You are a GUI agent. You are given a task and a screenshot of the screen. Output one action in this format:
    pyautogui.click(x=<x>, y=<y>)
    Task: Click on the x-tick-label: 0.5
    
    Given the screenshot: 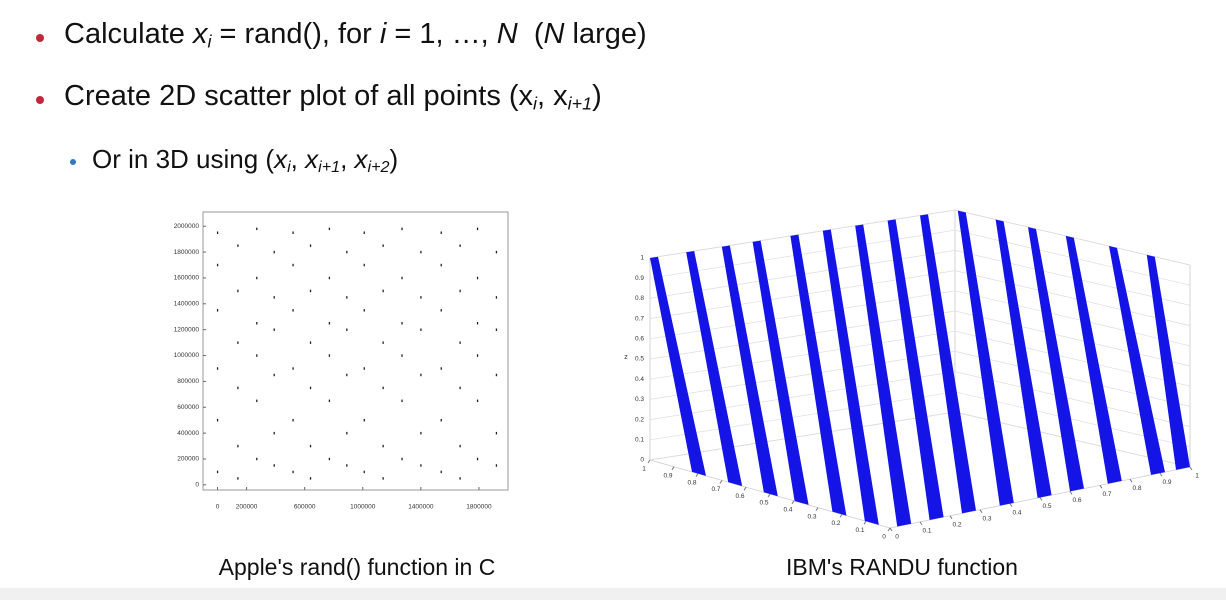 What is the action you would take?
    pyautogui.click(x=763, y=503)
    